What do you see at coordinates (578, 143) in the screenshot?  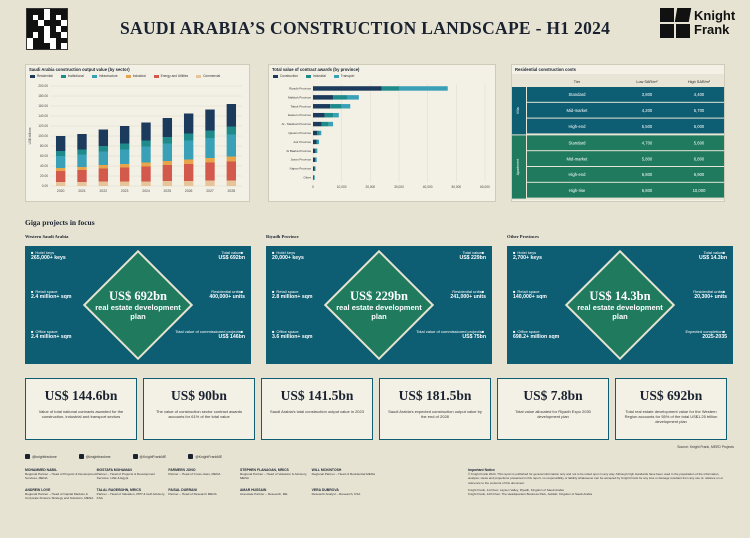 I see `table-cell: Standard` at bounding box center [578, 143].